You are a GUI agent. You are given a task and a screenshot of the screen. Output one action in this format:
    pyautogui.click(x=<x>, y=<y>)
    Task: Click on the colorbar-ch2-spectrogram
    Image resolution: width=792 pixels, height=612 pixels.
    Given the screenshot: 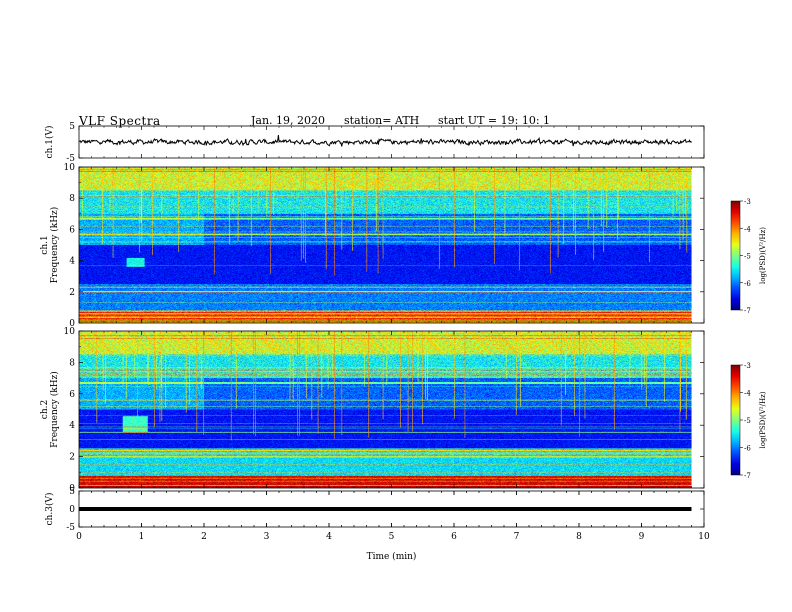 What is the action you would take?
    pyautogui.click(x=735, y=420)
    